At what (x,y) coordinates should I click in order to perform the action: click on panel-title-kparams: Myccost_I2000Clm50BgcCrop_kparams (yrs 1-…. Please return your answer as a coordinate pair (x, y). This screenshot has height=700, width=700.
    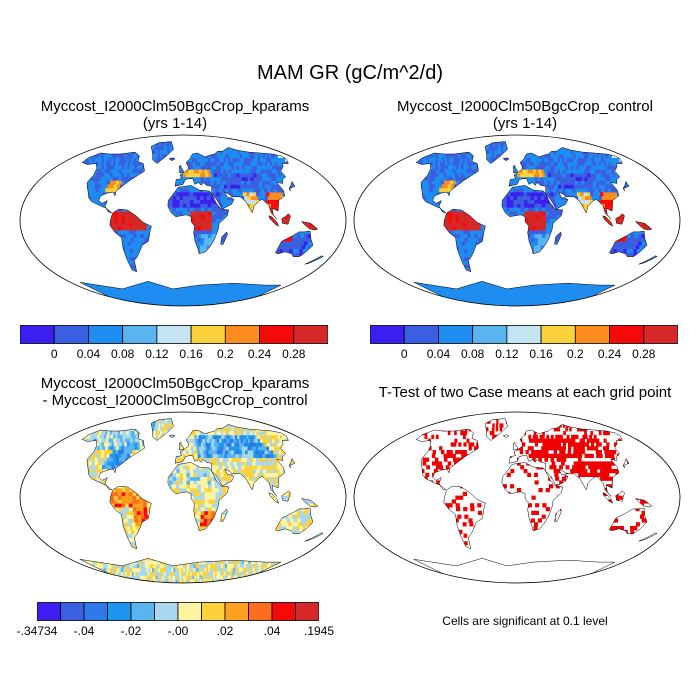
    Looking at the image, I should click on (175, 115).